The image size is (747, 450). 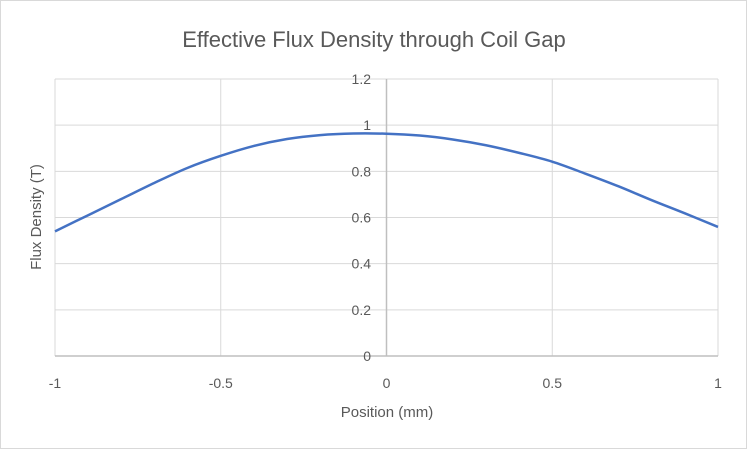 What do you see at coordinates (362, 264) in the screenshot?
I see `y-tick-label: 0.4` at bounding box center [362, 264].